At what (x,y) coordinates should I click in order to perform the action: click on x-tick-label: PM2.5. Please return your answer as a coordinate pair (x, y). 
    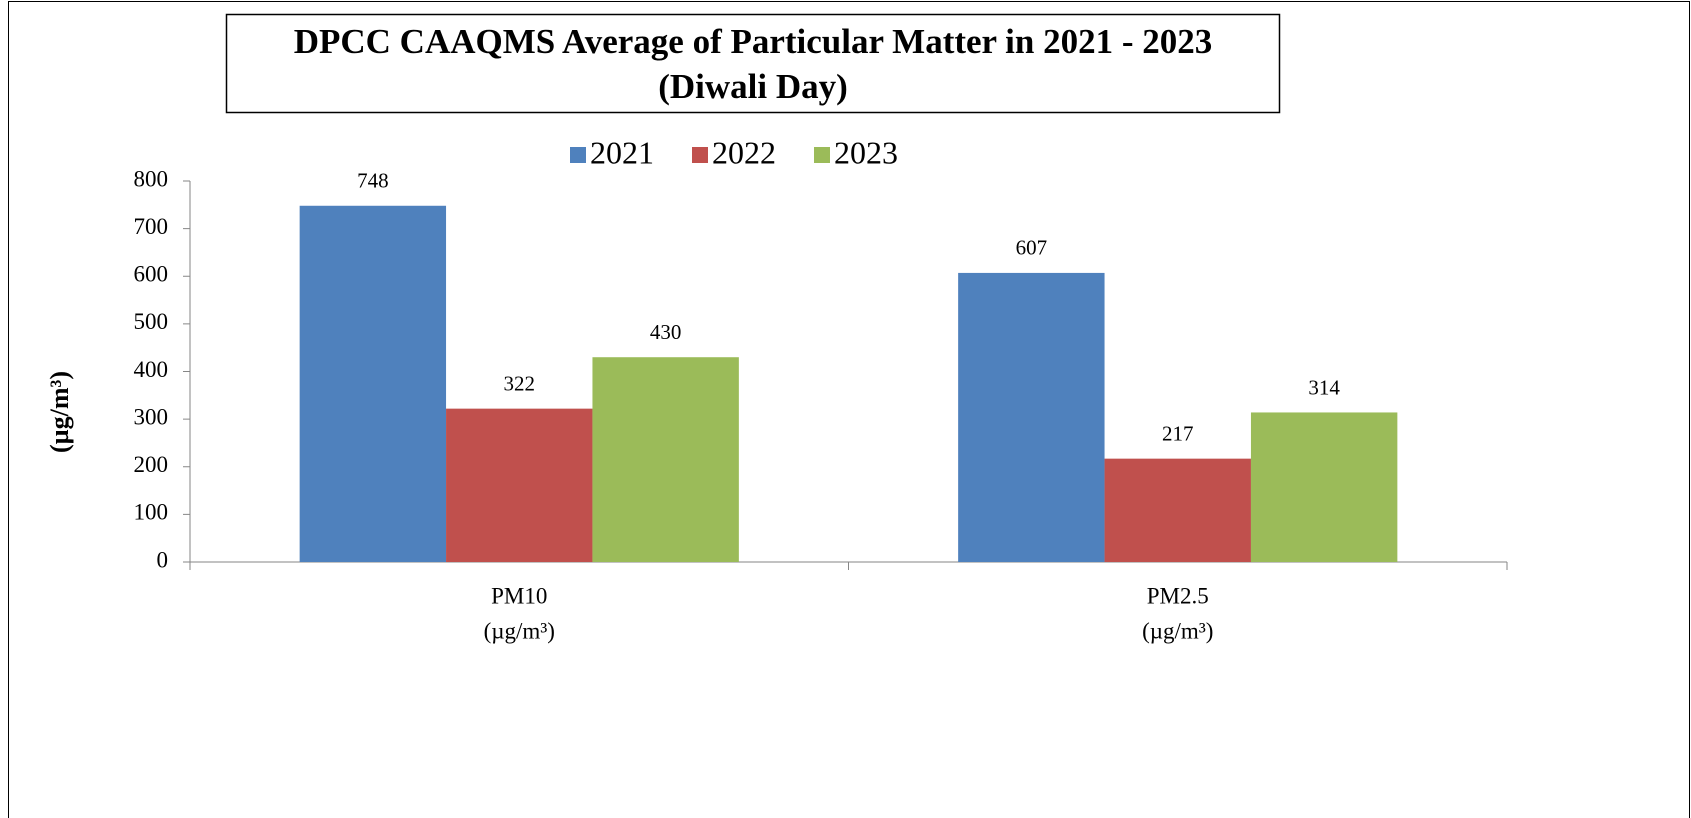
    Looking at the image, I should click on (1178, 595).